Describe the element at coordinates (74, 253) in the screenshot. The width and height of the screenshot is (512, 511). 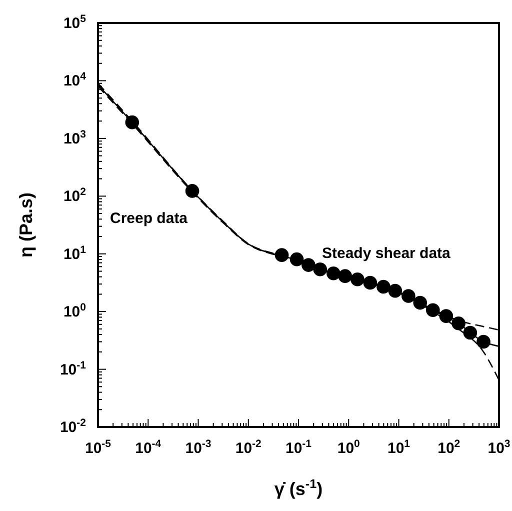
I see `y-tick-label: 10$^{1}$` at that location.